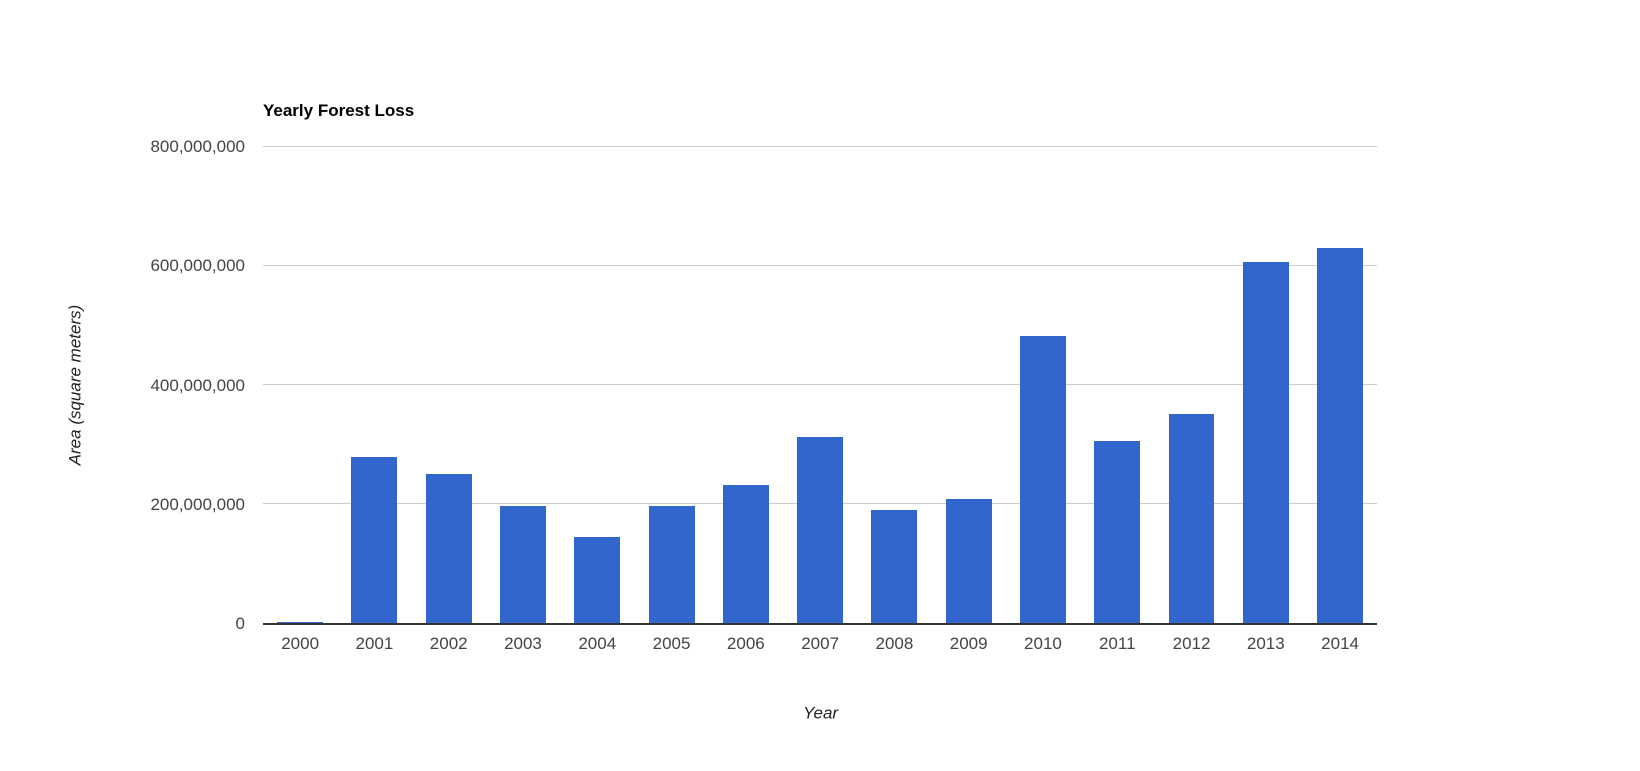 This screenshot has height=771, width=1640. What do you see at coordinates (300, 623) in the screenshot?
I see `bar-2000` at bounding box center [300, 623].